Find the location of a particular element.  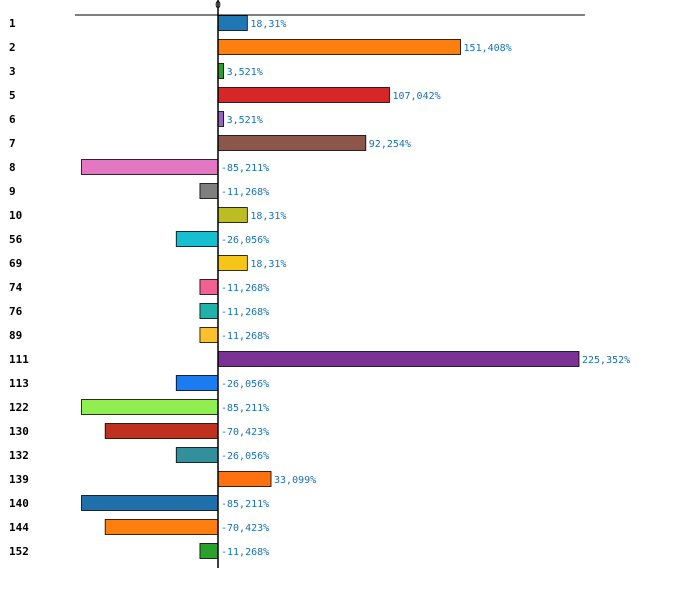

category-label: 144 is located at coordinates (19, 527).